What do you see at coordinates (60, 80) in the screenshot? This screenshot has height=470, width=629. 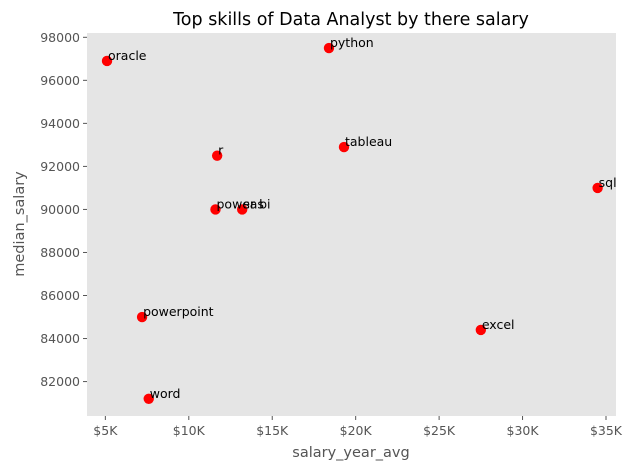 I see `y-tick-label: 96000` at bounding box center [60, 80].